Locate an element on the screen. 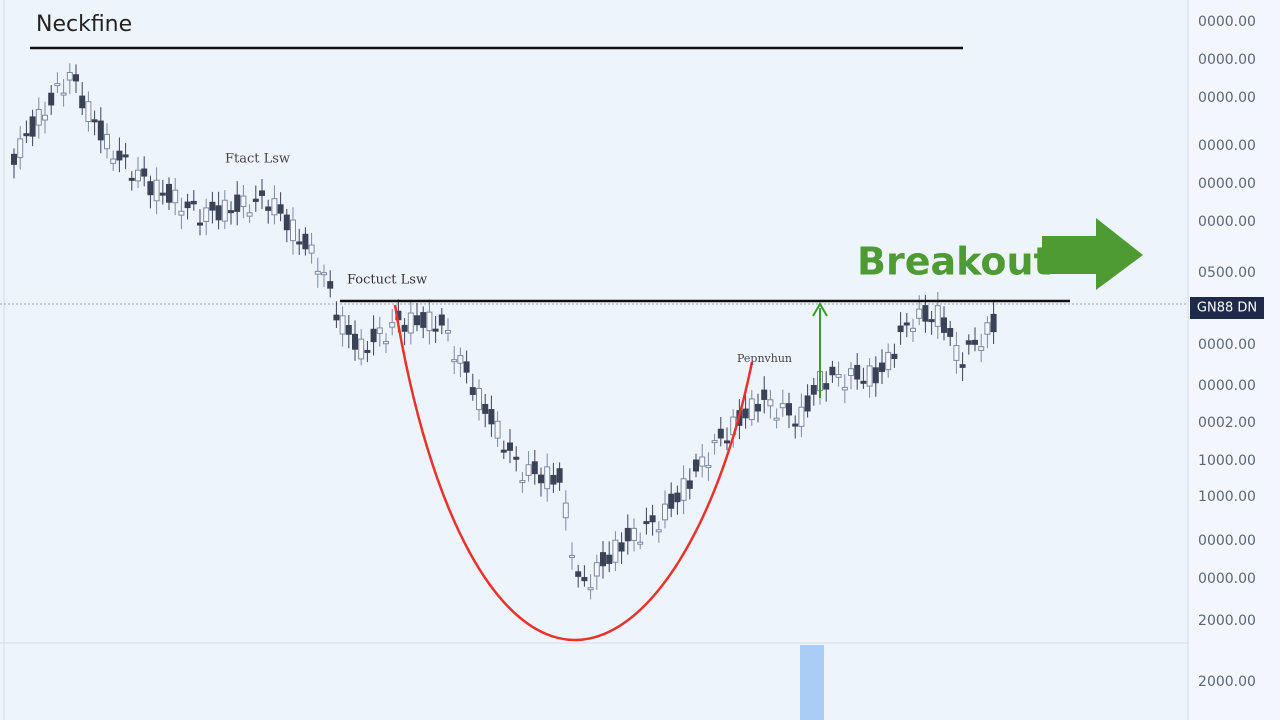  volume-bar is located at coordinates (812, 682).